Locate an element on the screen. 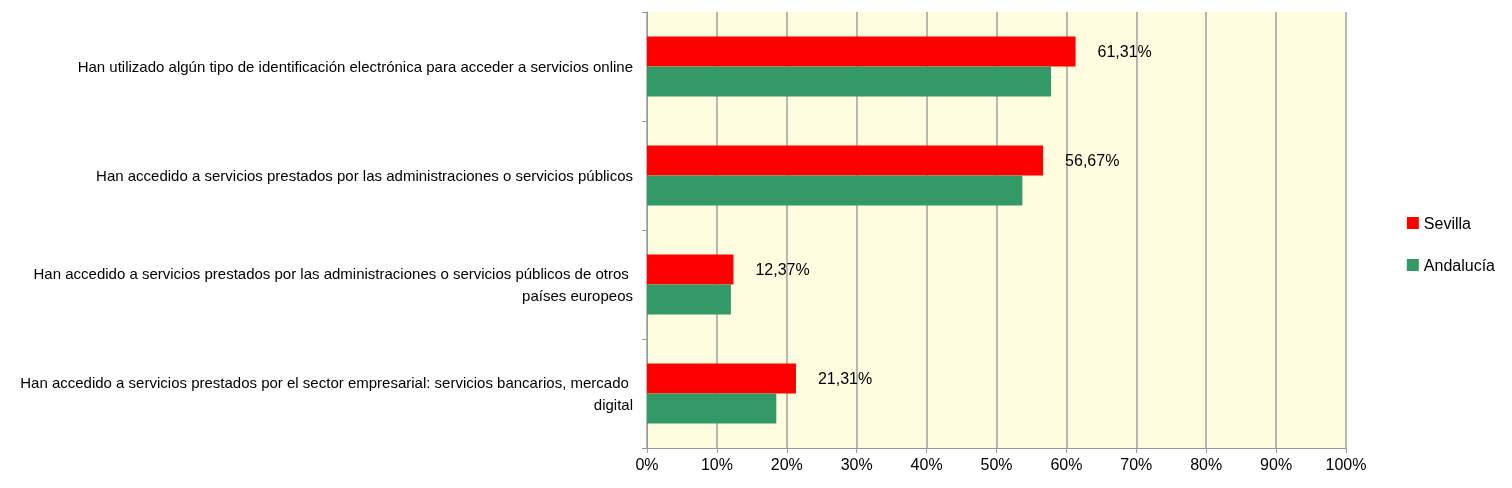 The height and width of the screenshot is (488, 1512). x-tick-label: 40% is located at coordinates (926, 464).